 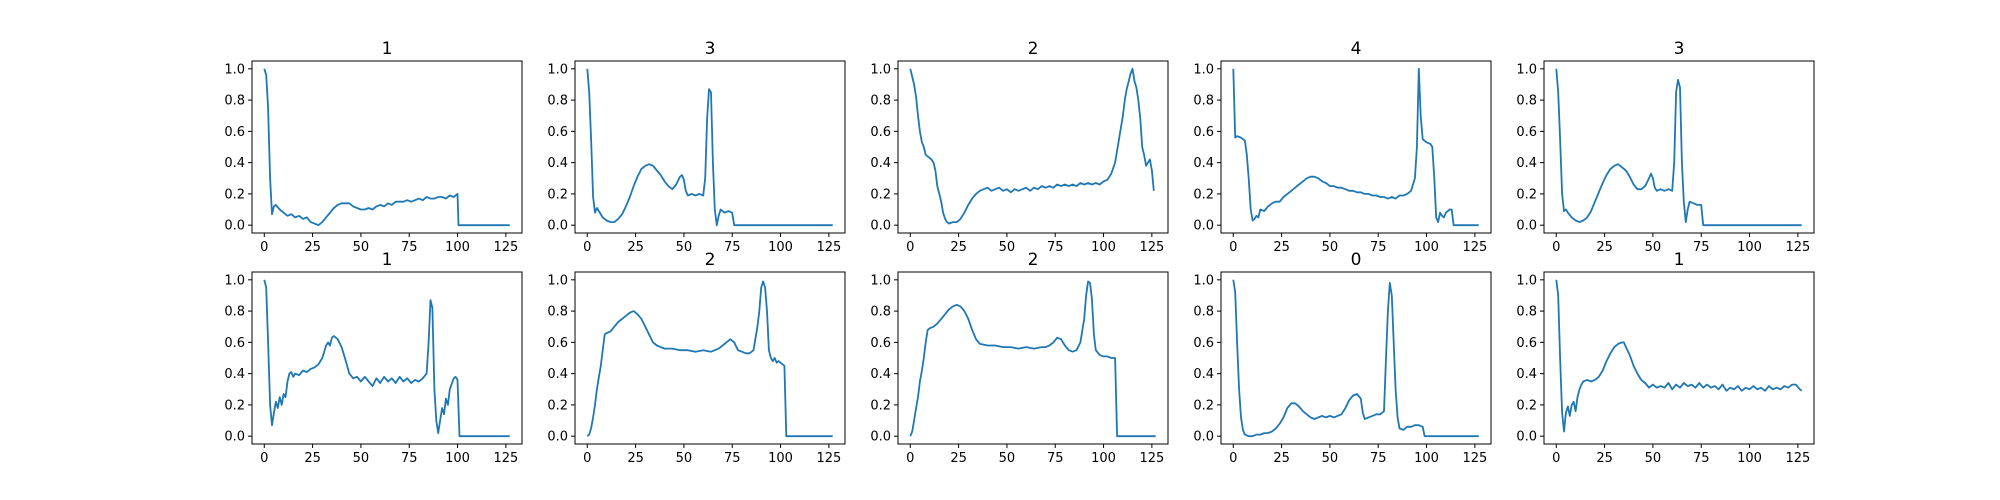 I want to click on subplot-10: 0 25 50 75 100 125 0.0 0.2 0.4 0.6 0.8 1.0 1, so click(x=1665, y=358).